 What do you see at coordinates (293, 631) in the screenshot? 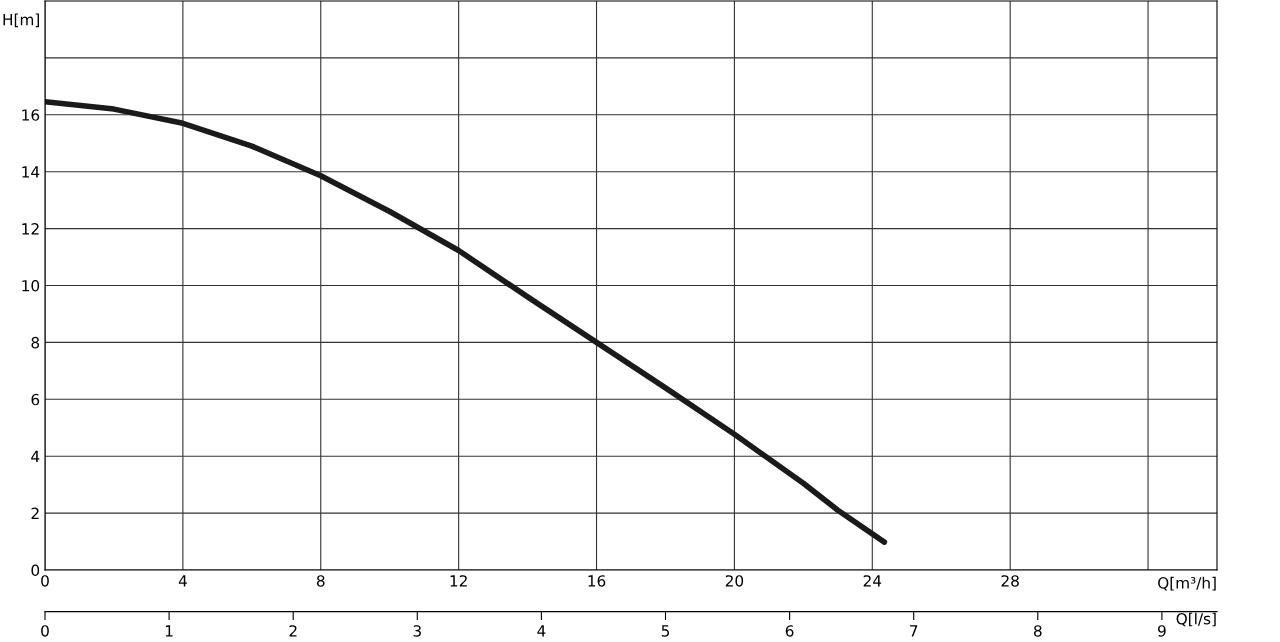
I see `x2-tick-label: 2` at bounding box center [293, 631].